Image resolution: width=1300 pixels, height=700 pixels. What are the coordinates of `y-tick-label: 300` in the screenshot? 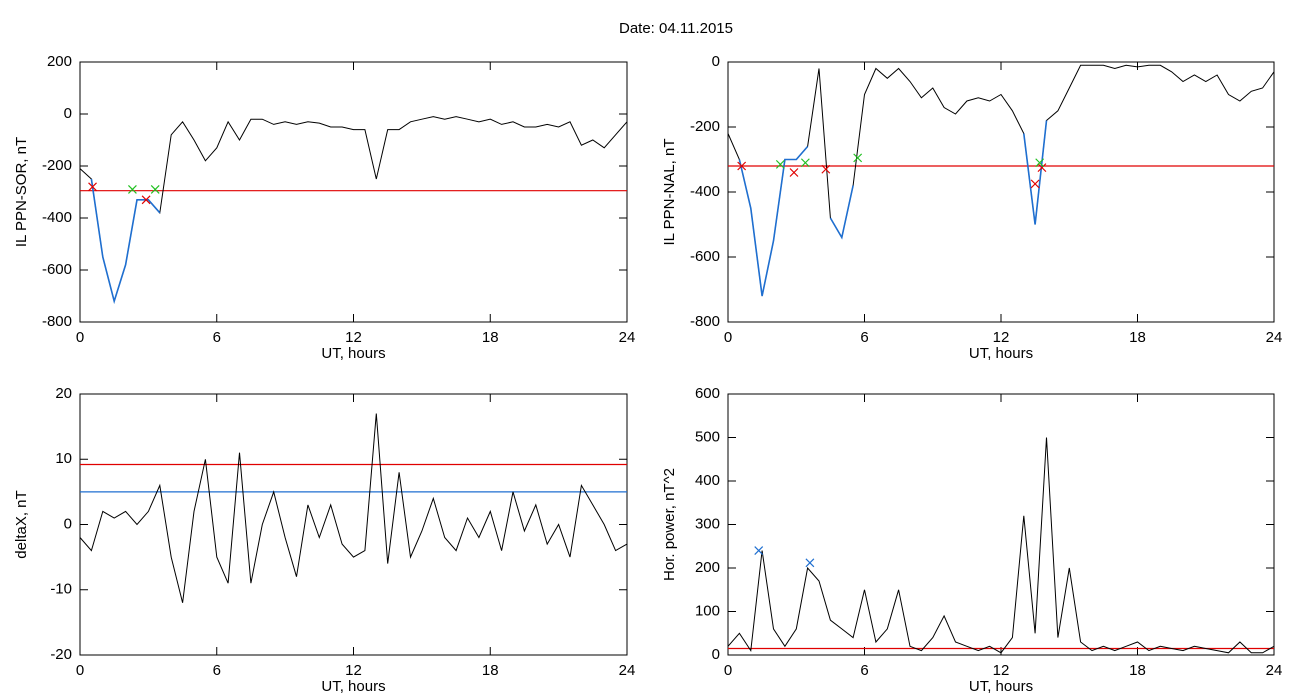 It's located at (707, 523).